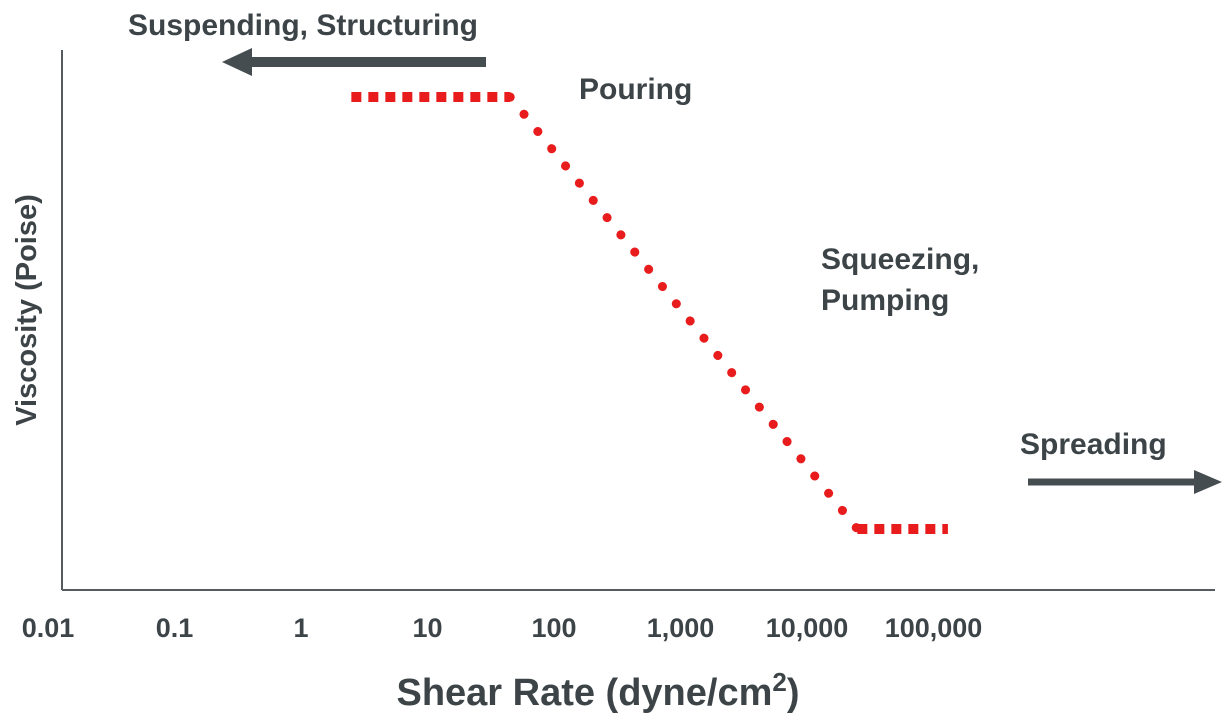 The height and width of the screenshot is (713, 1230). Describe the element at coordinates (1093, 444) in the screenshot. I see `annotation-spreading: Spreading` at that location.